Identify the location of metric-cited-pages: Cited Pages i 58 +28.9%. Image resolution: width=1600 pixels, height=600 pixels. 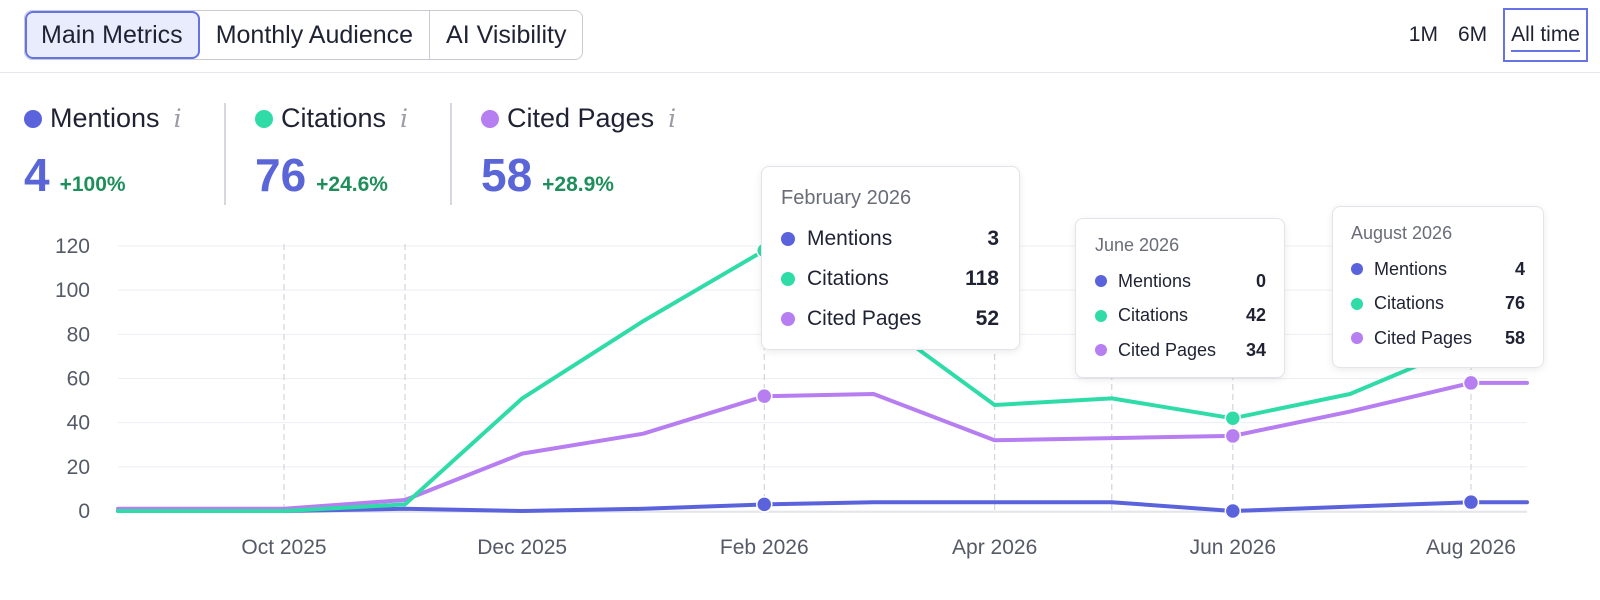
(578, 154).